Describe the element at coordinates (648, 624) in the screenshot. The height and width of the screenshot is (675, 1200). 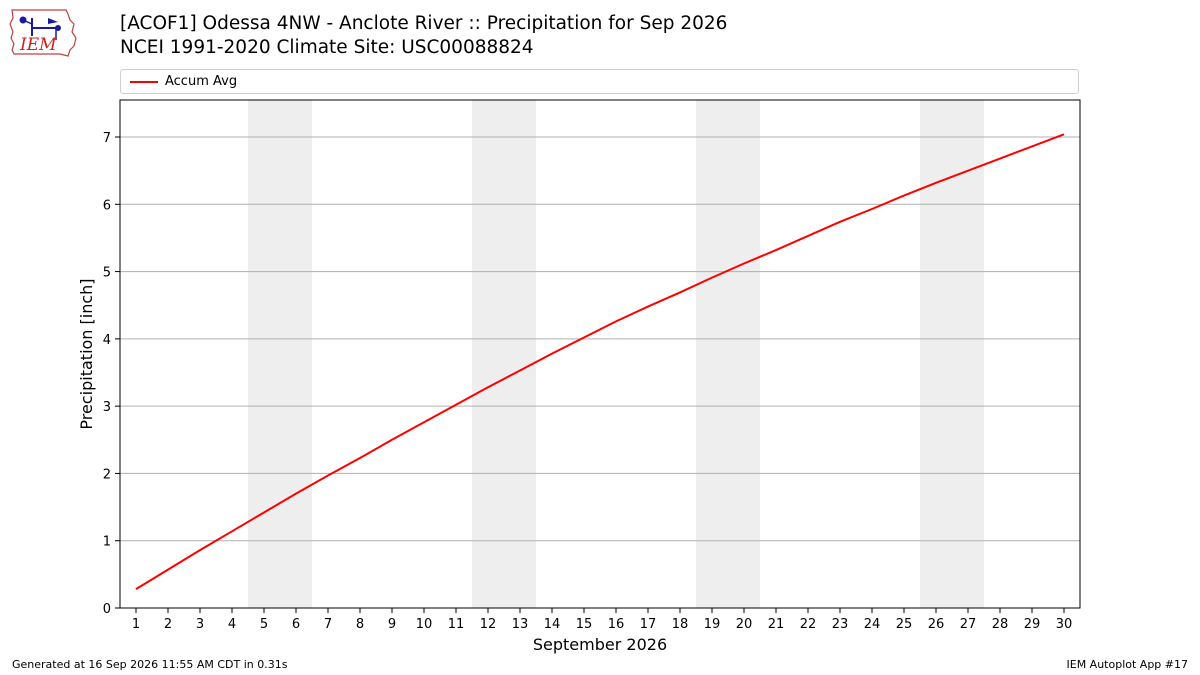
I see `x-tick-label: 17` at that location.